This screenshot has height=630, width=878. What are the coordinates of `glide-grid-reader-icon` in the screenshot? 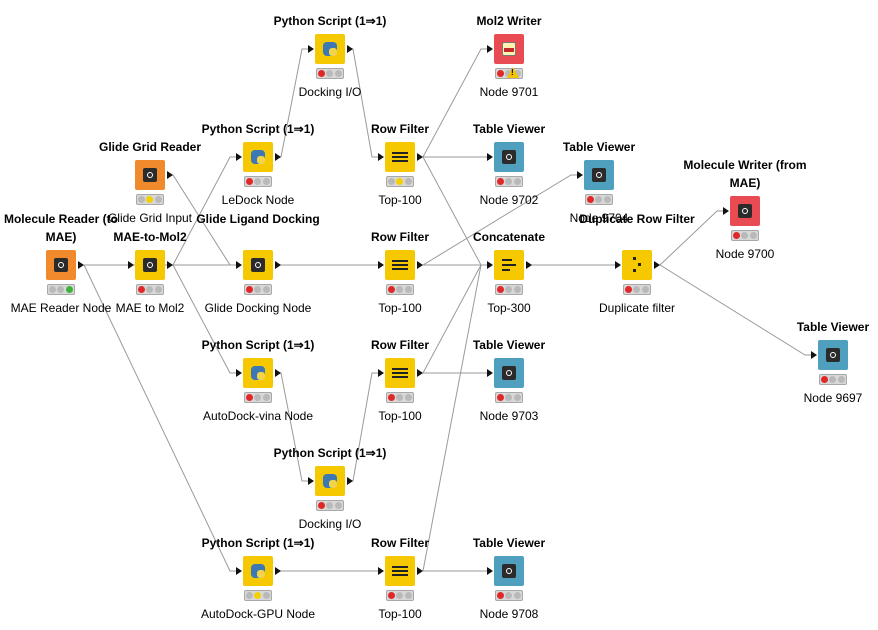 It's located at (150, 175).